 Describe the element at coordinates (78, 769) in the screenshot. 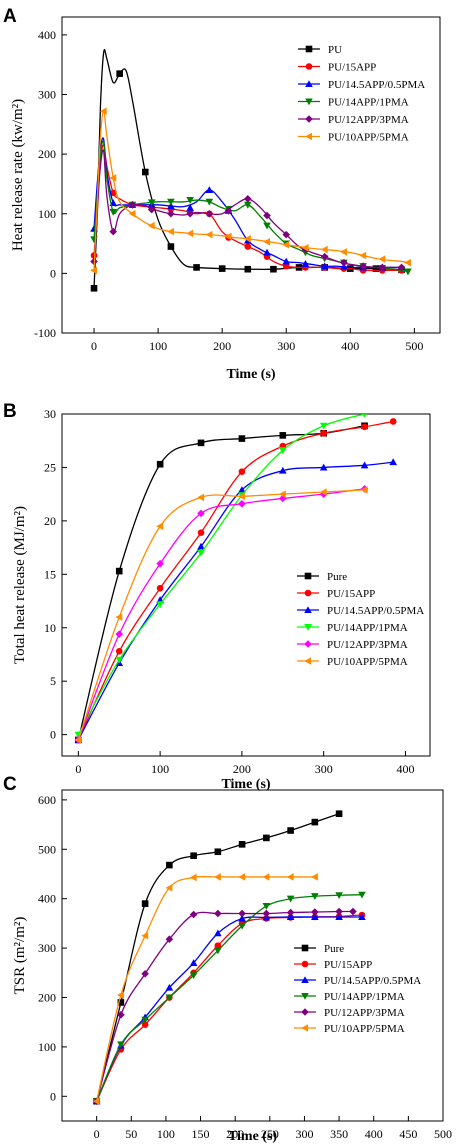

I see `x-tick-label: 0` at that location.